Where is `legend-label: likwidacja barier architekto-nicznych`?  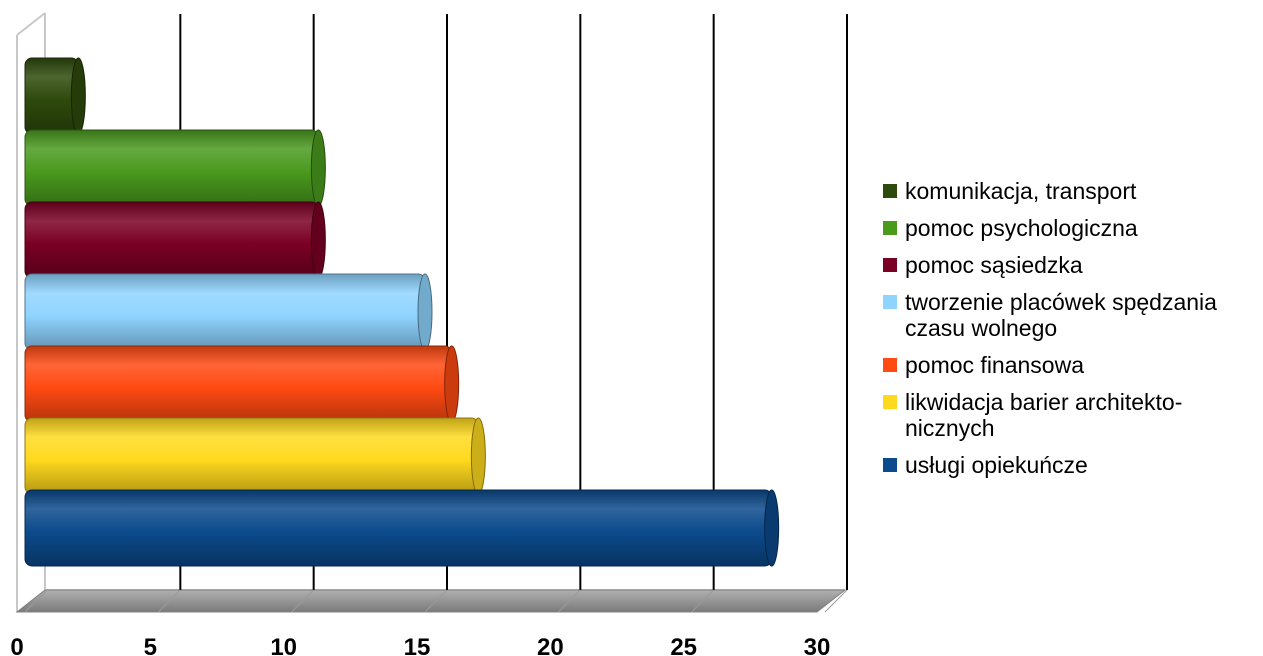 legend-label: likwidacja barier architekto-nicznych is located at coordinates (1044, 415).